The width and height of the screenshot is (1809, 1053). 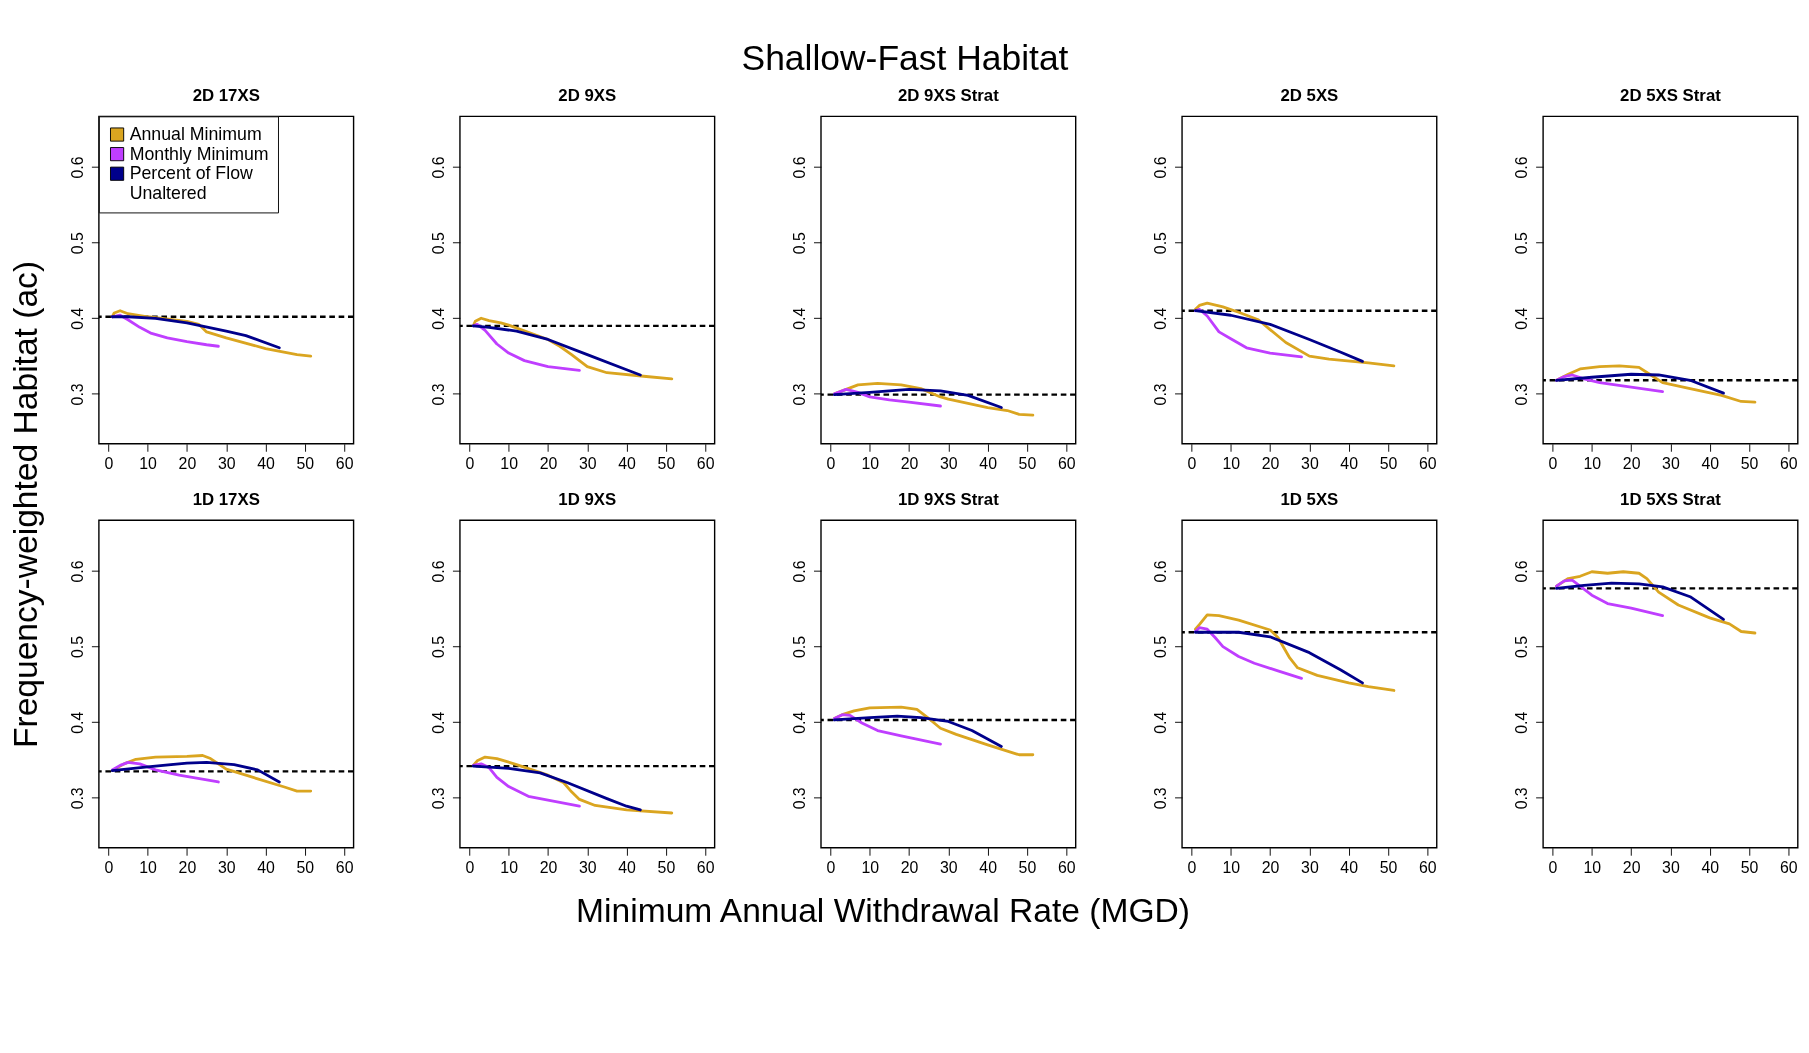 What do you see at coordinates (1671, 500) in the screenshot?
I see `chart-title: 1D 5XS Strat` at bounding box center [1671, 500].